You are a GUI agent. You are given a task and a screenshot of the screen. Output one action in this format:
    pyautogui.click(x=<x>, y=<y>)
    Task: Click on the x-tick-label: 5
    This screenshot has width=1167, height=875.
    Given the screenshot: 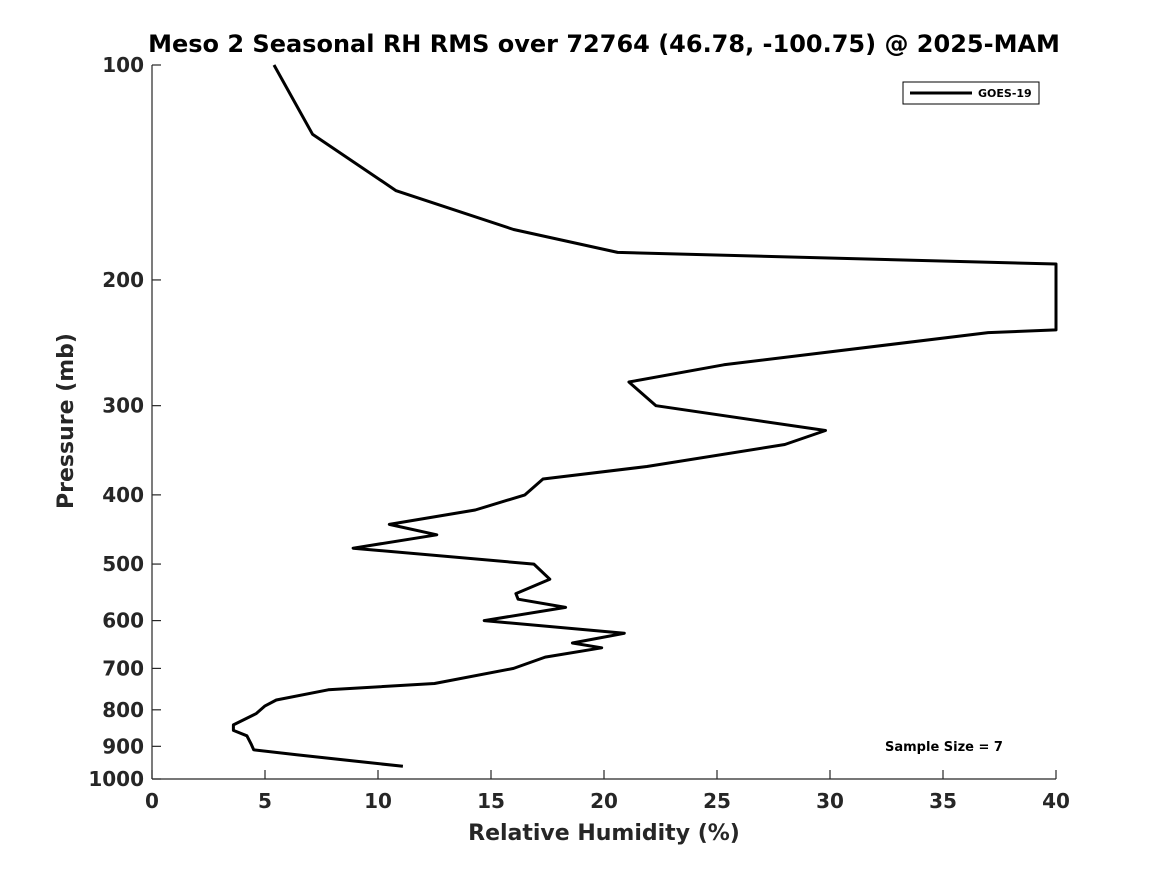 What is the action you would take?
    pyautogui.click(x=265, y=801)
    